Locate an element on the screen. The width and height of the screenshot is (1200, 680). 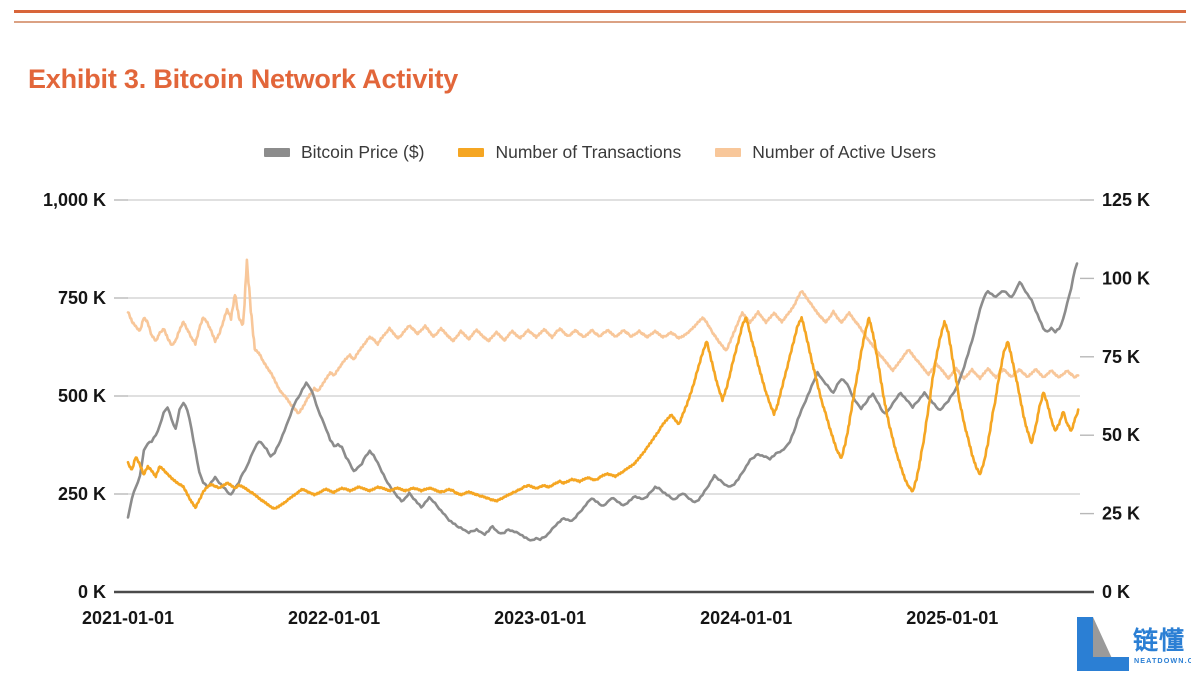
legend-item-price: Bitcoin Price ($) is located at coordinates (344, 152).